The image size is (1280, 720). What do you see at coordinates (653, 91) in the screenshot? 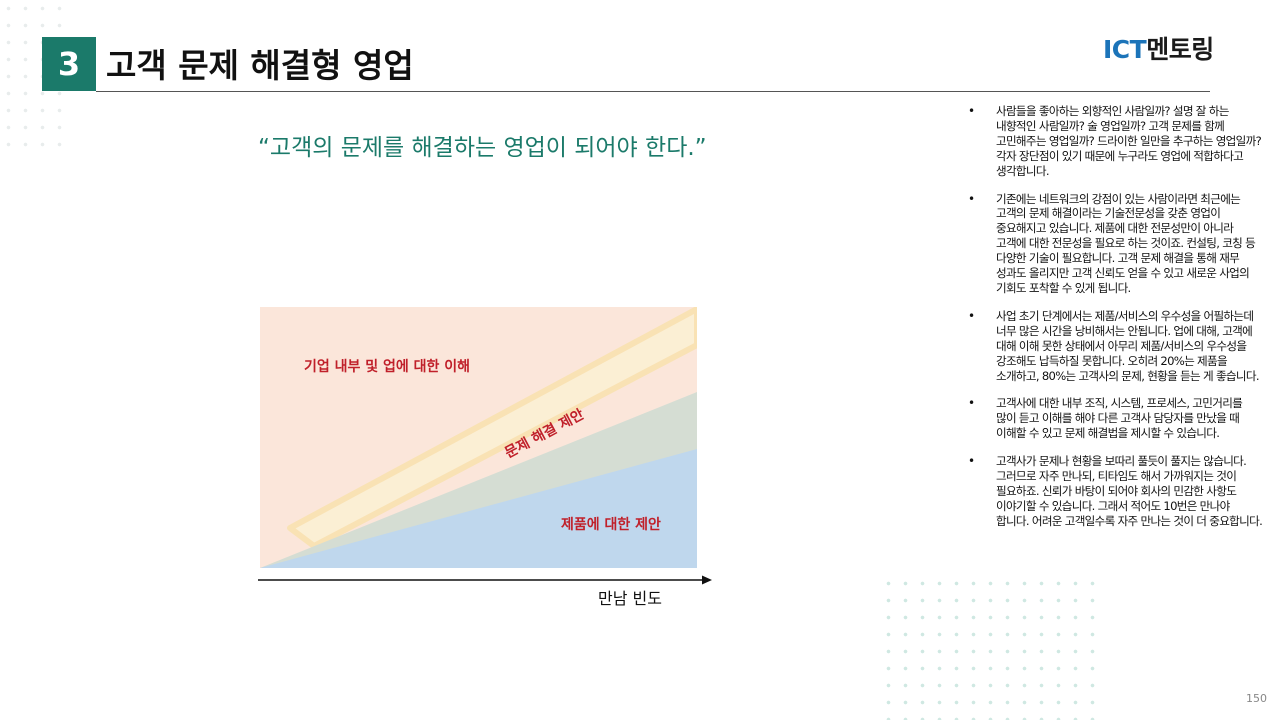
I see `title-underline` at bounding box center [653, 91].